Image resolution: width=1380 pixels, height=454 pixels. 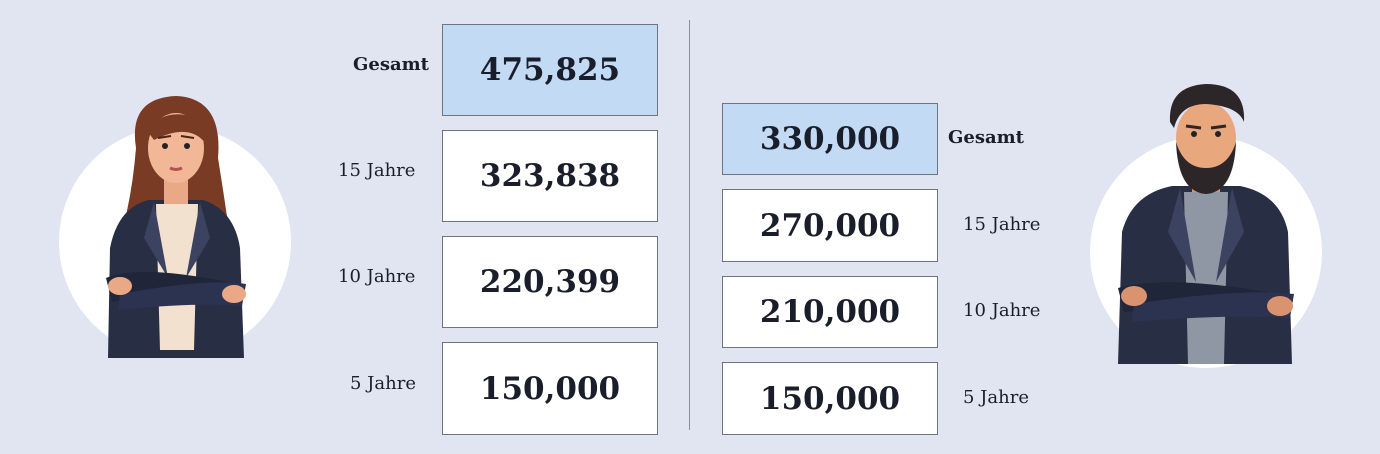 I want to click on right-total-value-box: 330,000, so click(x=830, y=139).